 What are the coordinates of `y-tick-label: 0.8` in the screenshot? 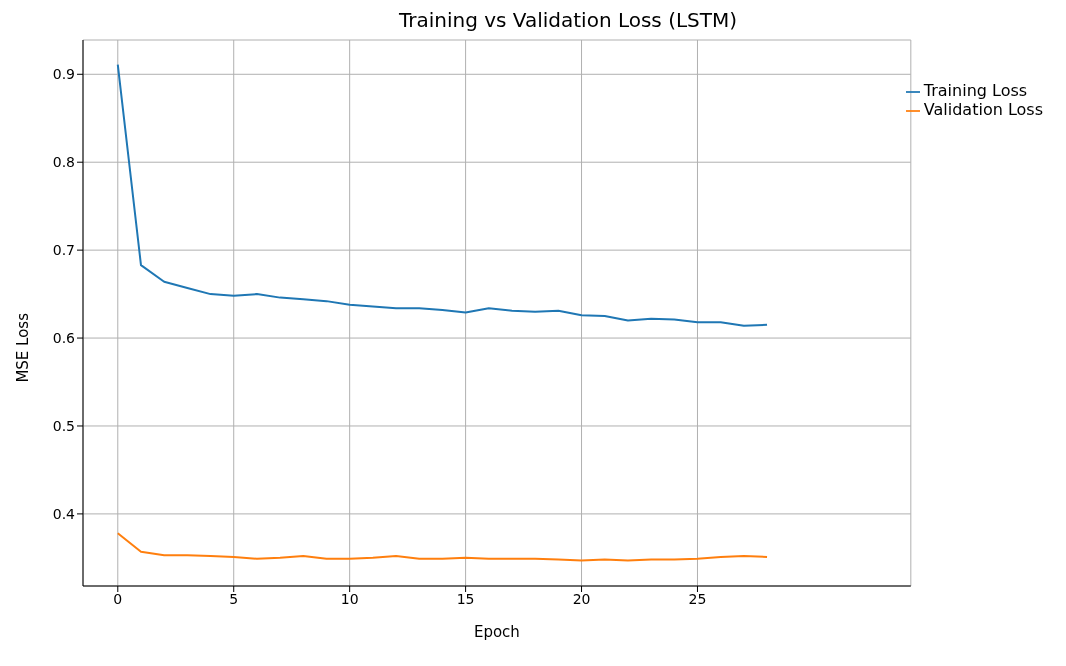 It's located at (63, 162).